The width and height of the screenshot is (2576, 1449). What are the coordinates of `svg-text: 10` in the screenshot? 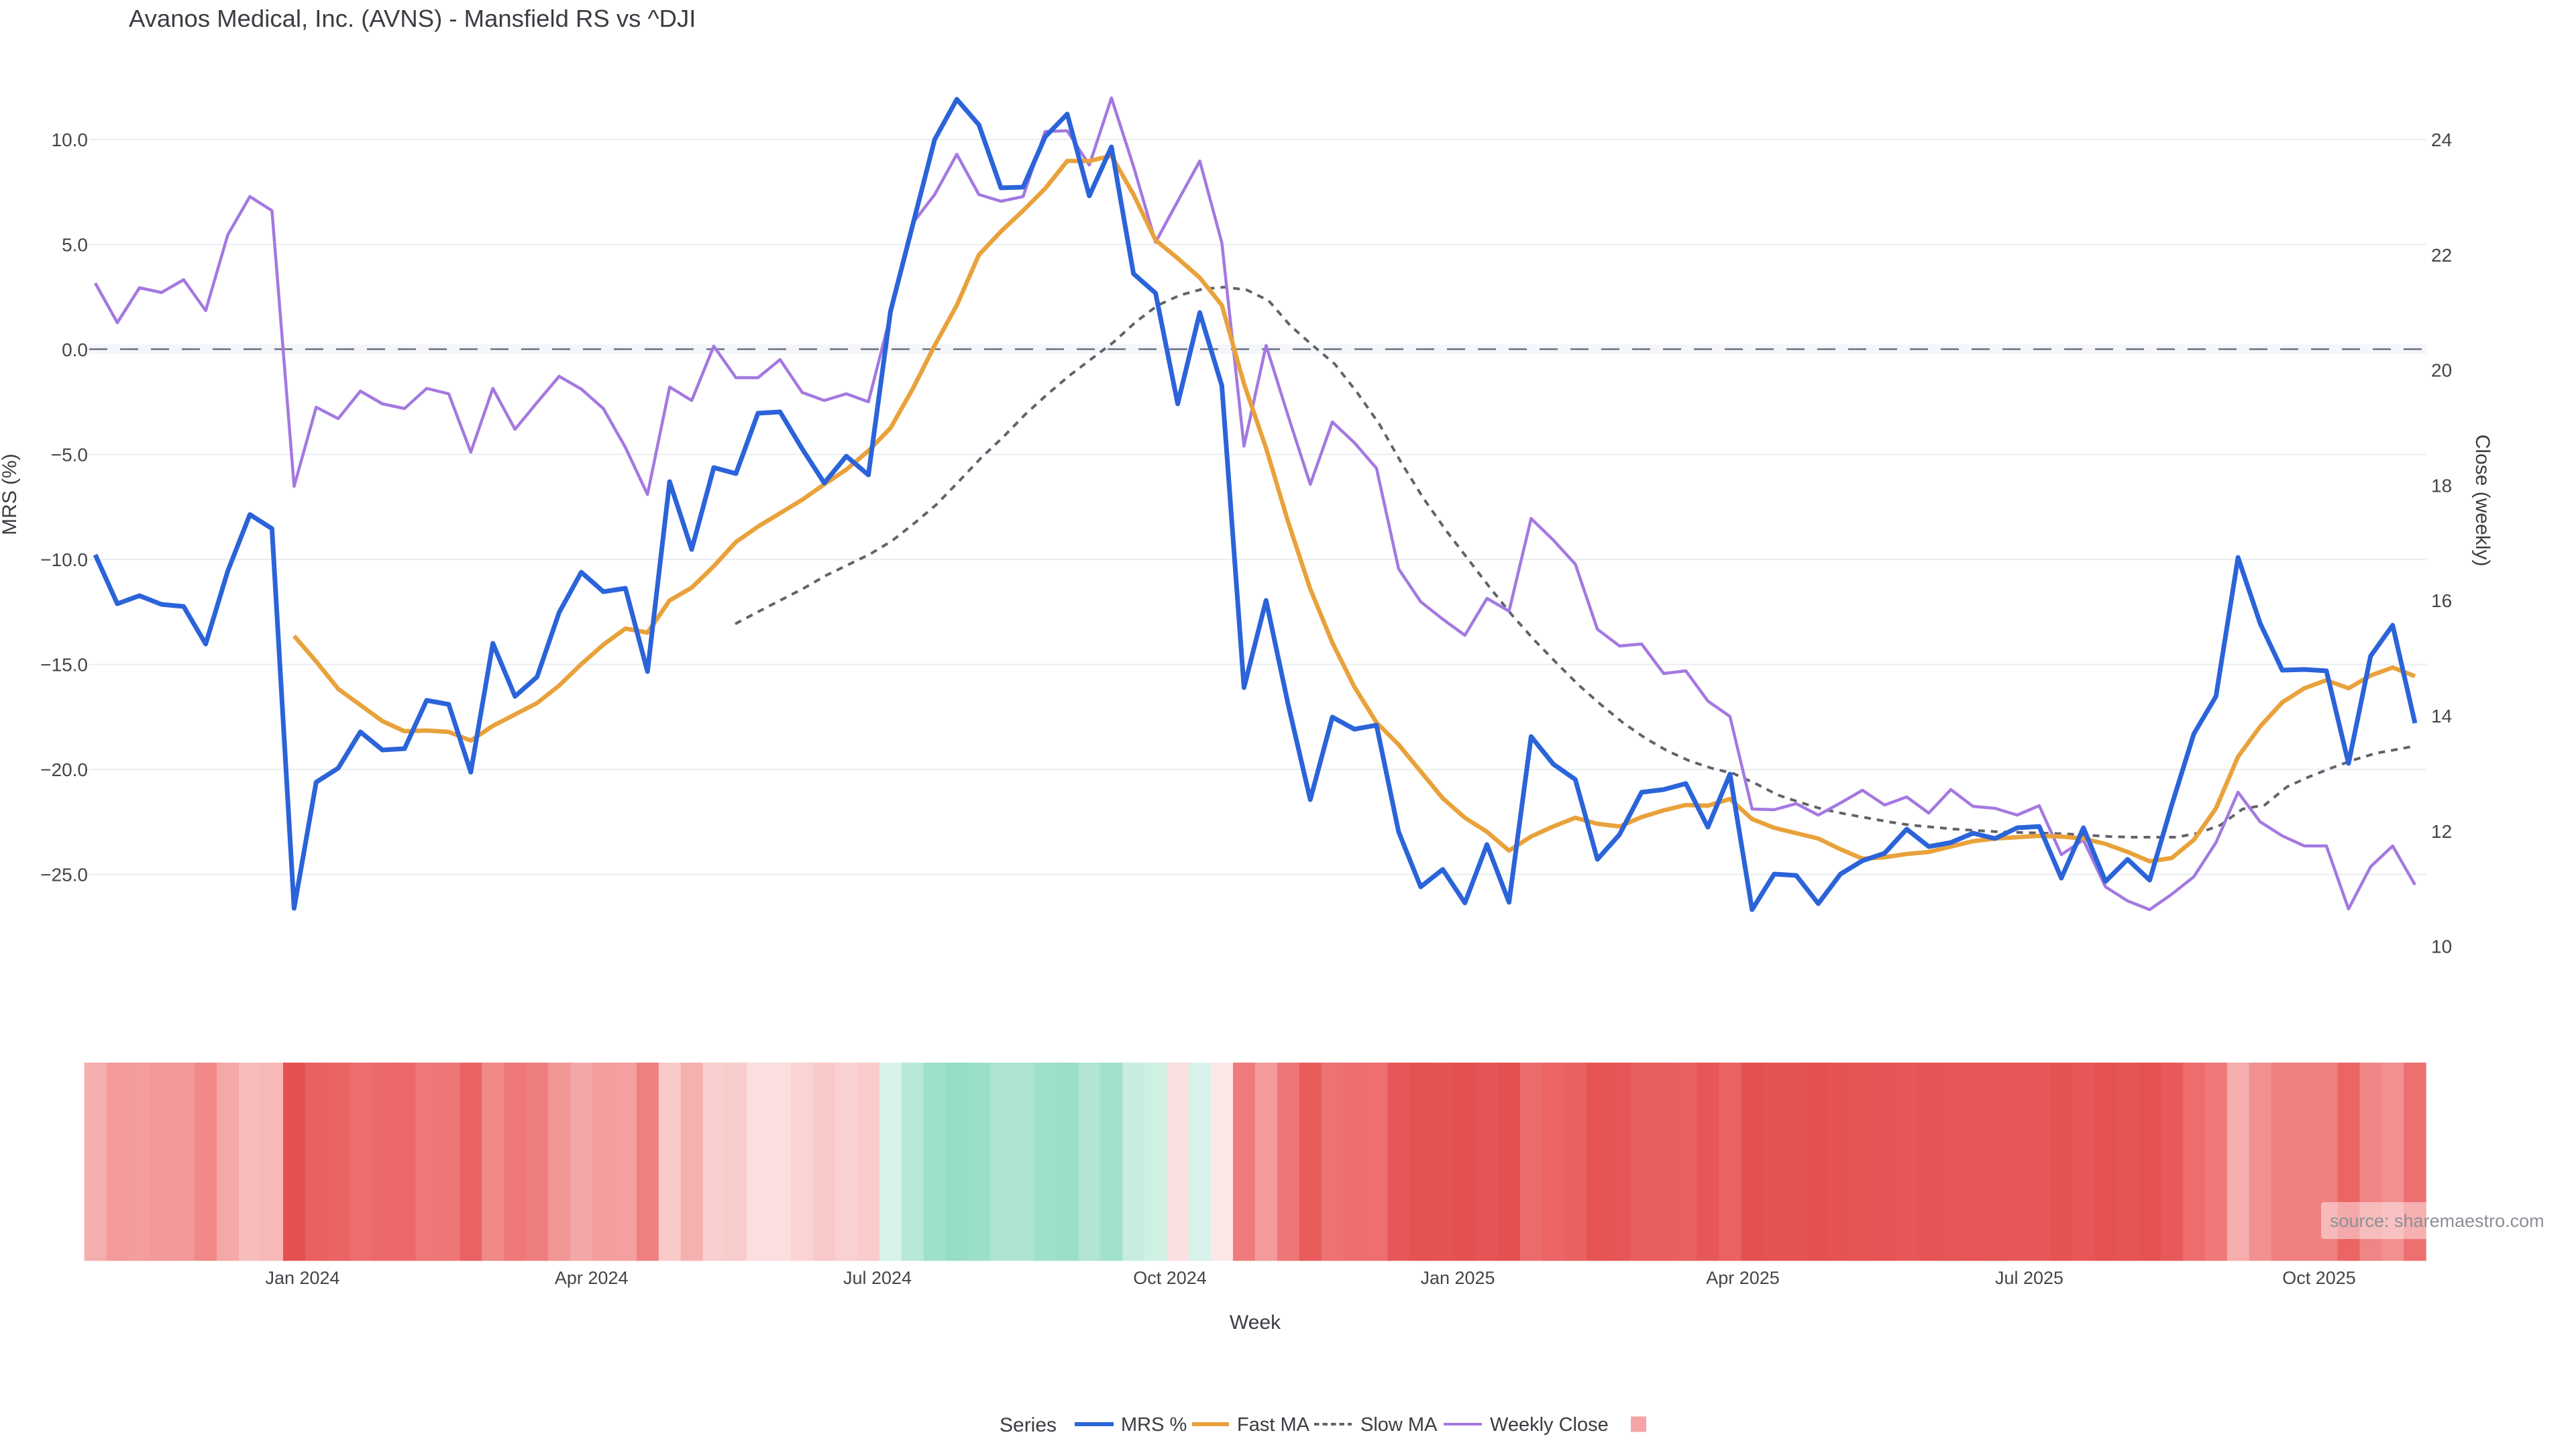 It's located at (2441, 946).